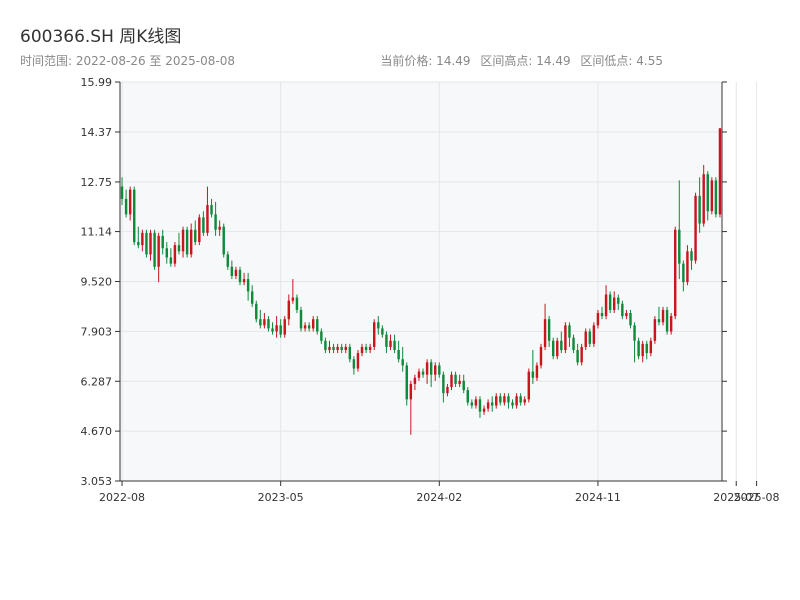  What do you see at coordinates (97, 381) in the screenshot?
I see `y-tick-label: 6.287` at bounding box center [97, 381].